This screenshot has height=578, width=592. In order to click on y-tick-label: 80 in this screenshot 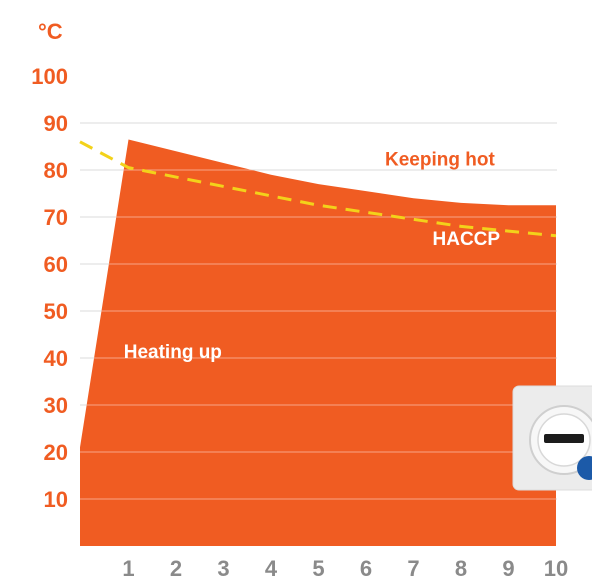, I will do `click(56, 170)`.